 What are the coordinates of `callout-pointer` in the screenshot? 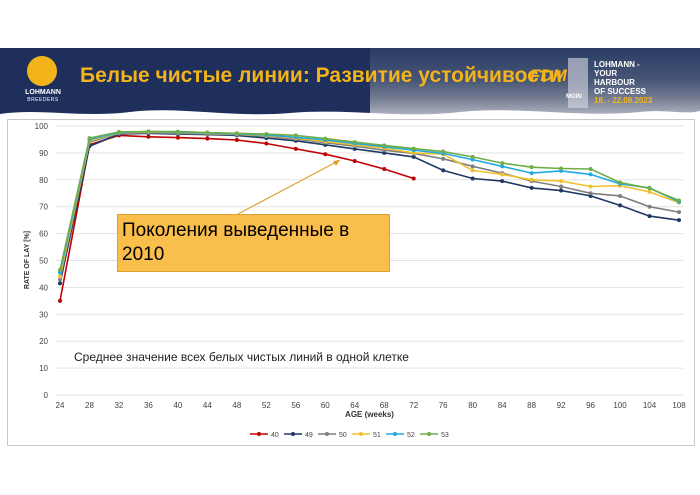 It's located at (289, 187).